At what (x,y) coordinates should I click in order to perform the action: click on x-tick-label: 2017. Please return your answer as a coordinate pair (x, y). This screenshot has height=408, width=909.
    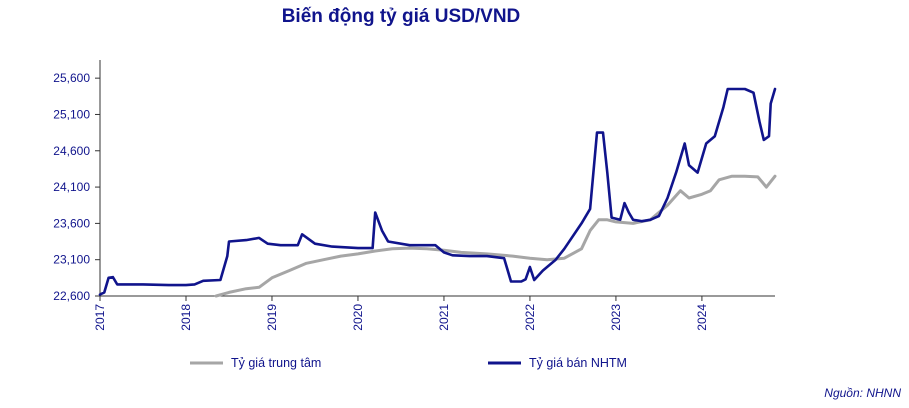
    Looking at the image, I should click on (100, 317).